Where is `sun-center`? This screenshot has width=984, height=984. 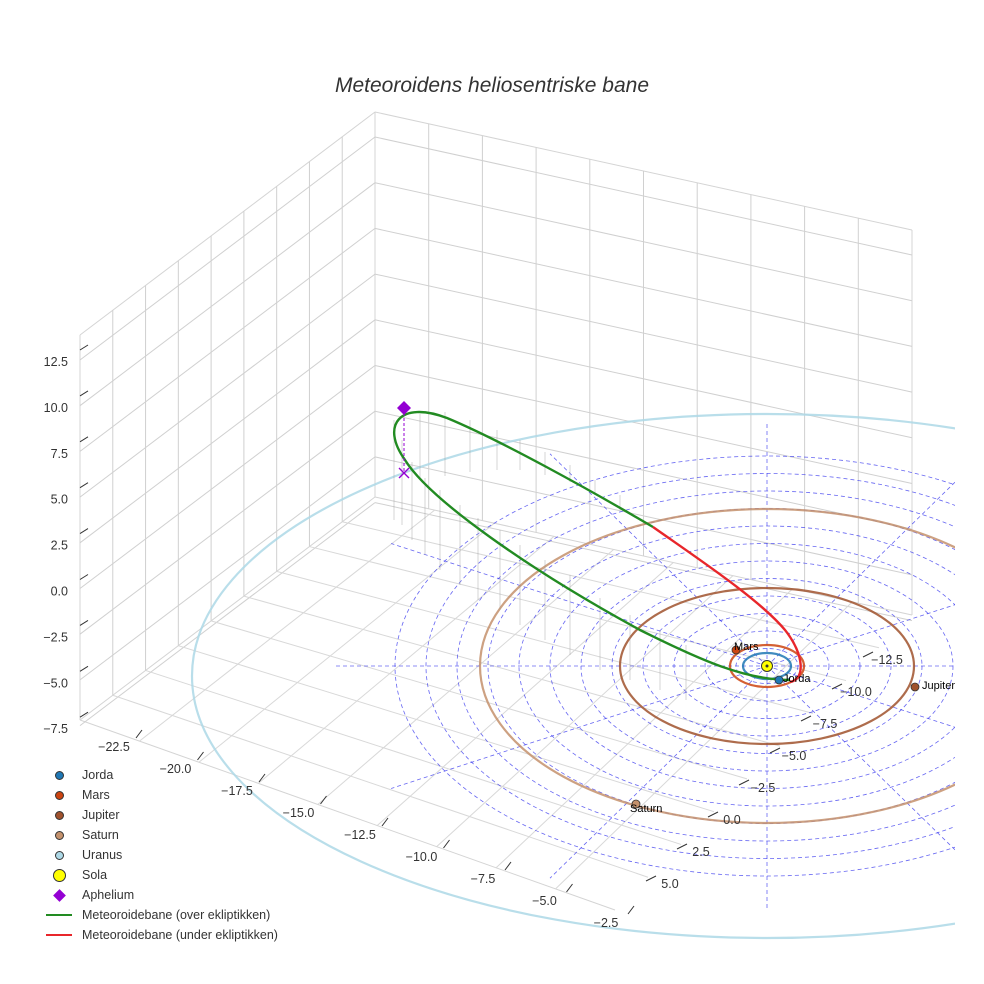 sun-center is located at coordinates (767, 666).